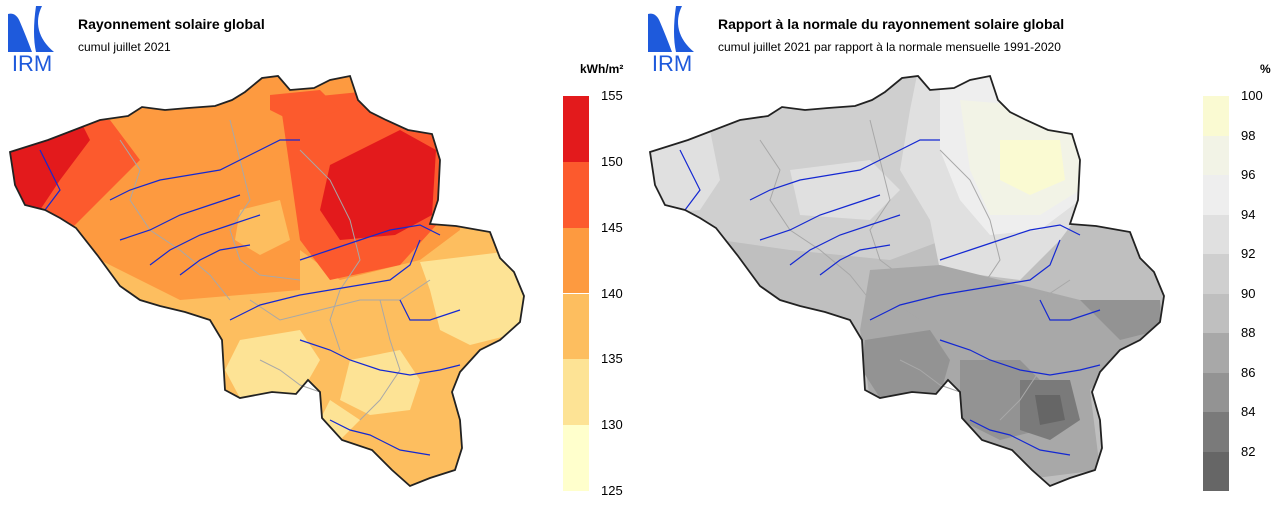 The width and height of the screenshot is (1280, 518). What do you see at coordinates (1248, 135) in the screenshot?
I see `legend-tick-label: 98` at bounding box center [1248, 135].